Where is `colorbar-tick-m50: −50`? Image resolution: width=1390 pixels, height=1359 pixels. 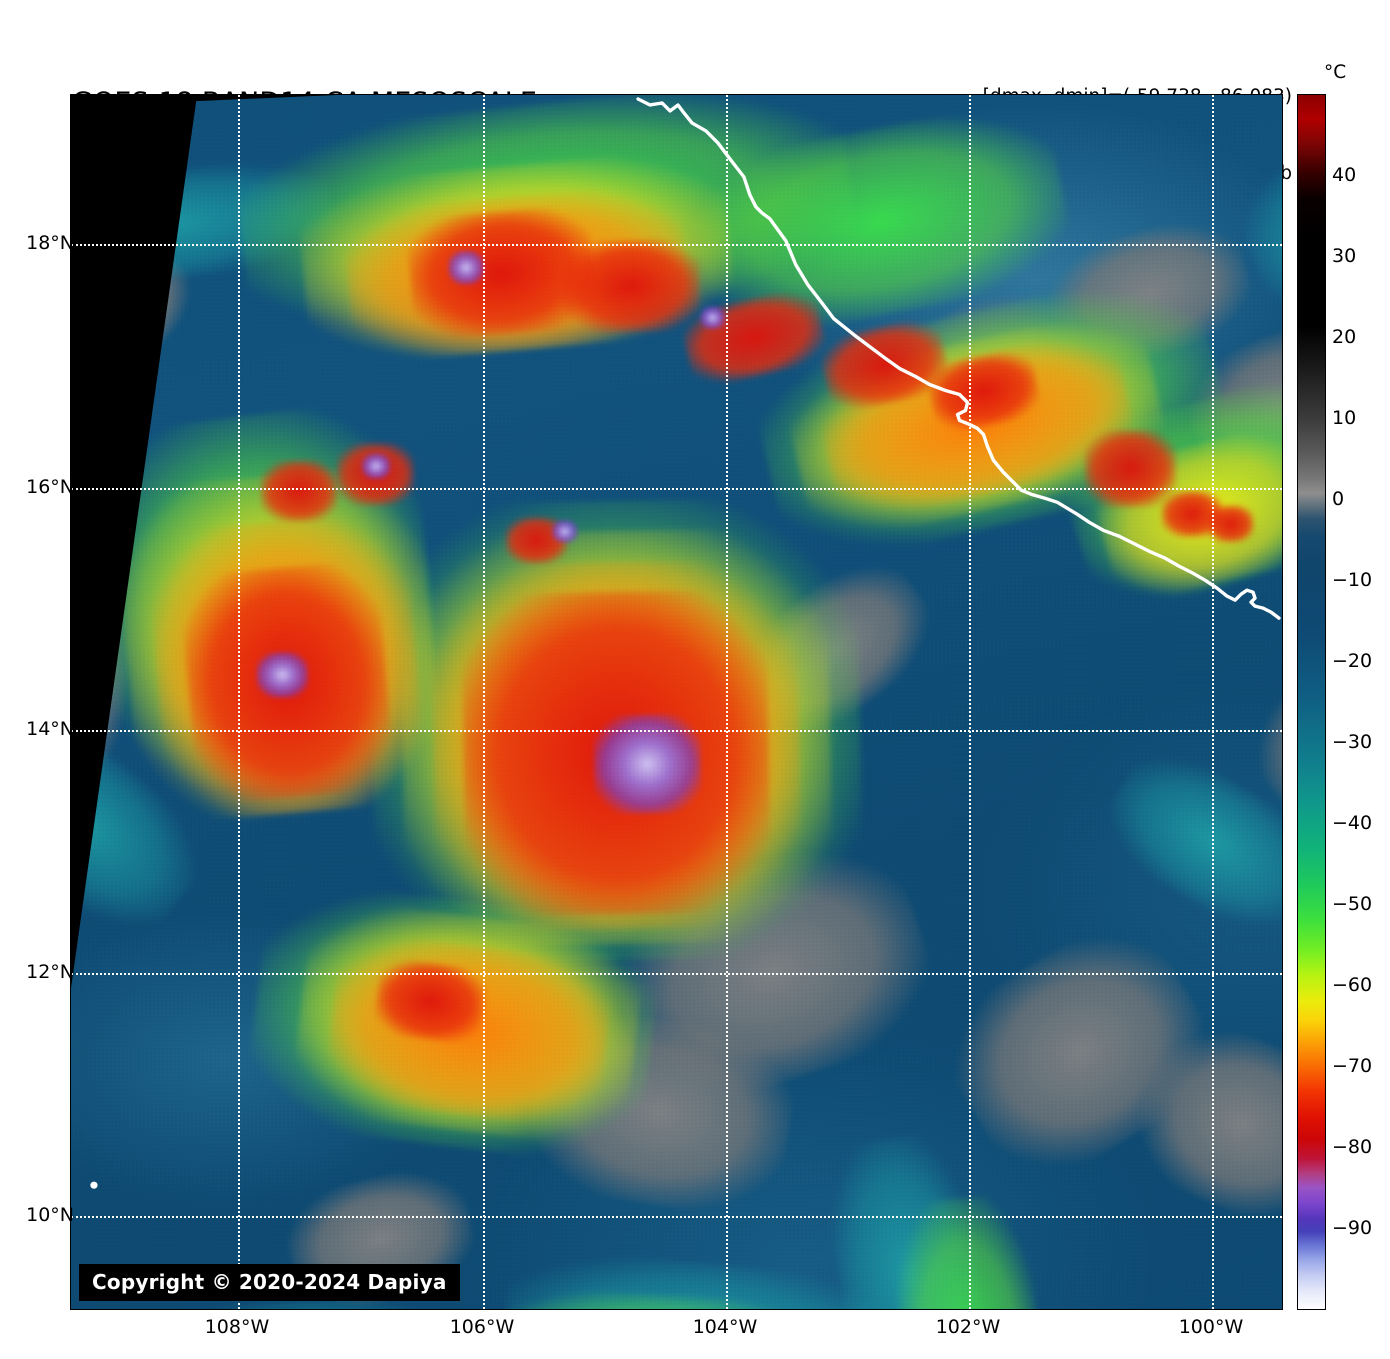 colorbar-tick-m50: −50 is located at coordinates (1352, 904).